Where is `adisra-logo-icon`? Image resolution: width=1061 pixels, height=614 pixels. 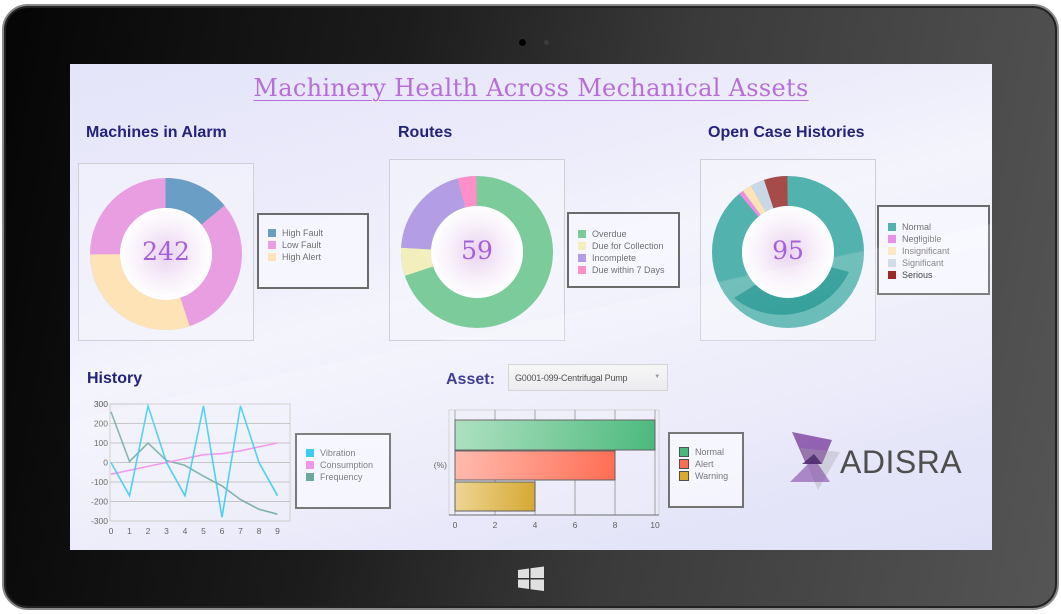
adisra-logo-icon is located at coordinates (815, 461).